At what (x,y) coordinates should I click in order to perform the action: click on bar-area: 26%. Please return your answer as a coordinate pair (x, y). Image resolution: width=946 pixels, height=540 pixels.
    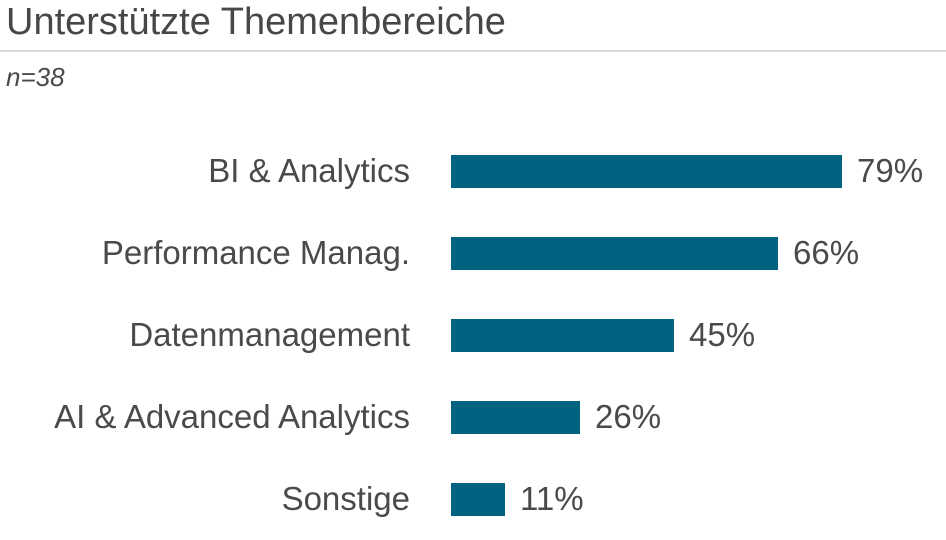
    Looking at the image, I should click on (556, 417).